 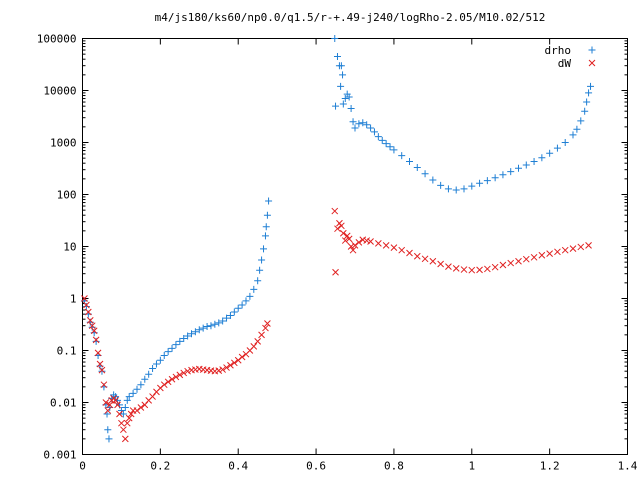 What do you see at coordinates (471, 466) in the screenshot?
I see `x-tick-label: 1` at bounding box center [471, 466].